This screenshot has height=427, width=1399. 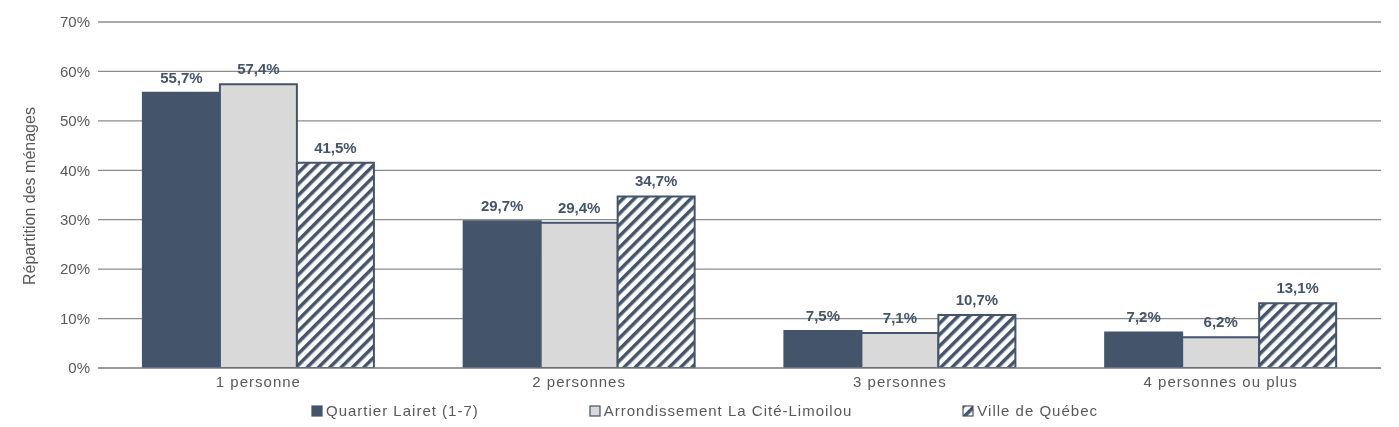 What do you see at coordinates (335, 147) in the screenshot?
I see `data-label: 41,5%` at bounding box center [335, 147].